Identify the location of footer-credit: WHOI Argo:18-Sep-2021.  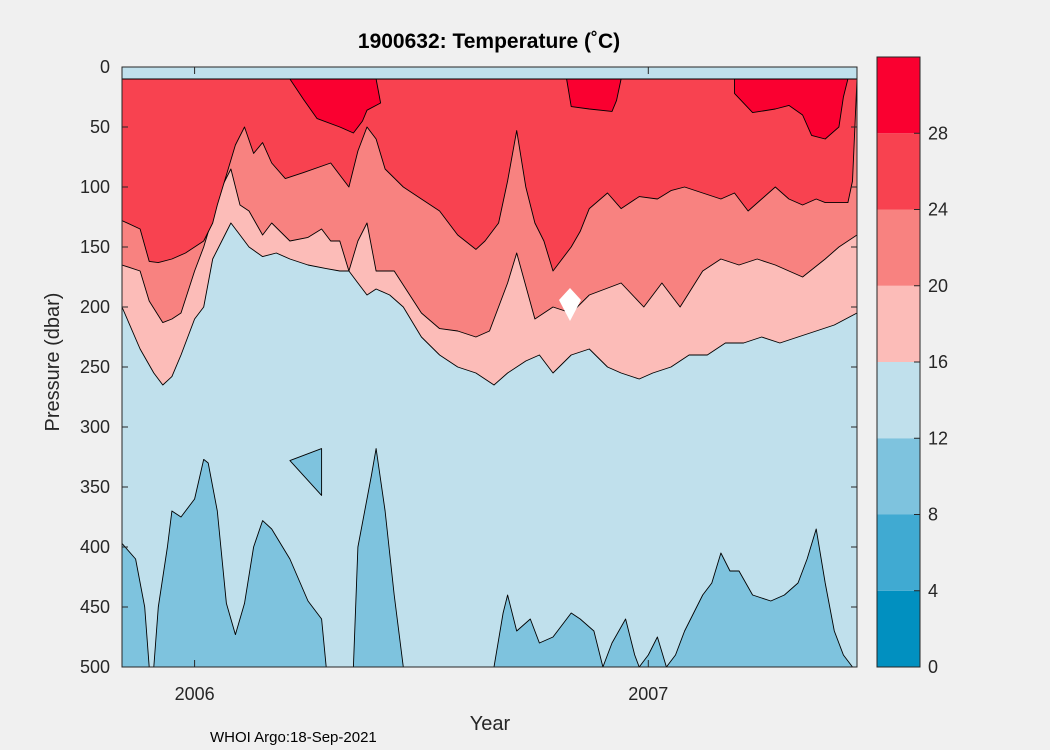
(293, 737).